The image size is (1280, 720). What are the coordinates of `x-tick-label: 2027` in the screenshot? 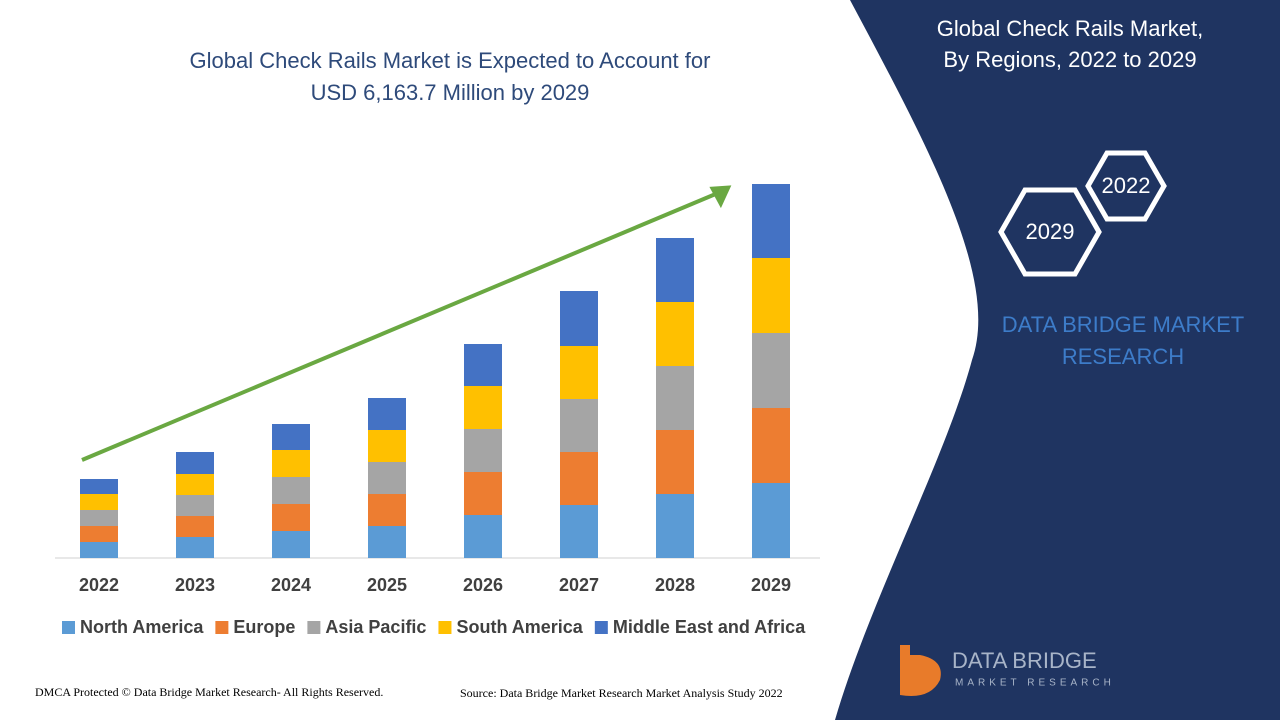 It's located at (579, 585).